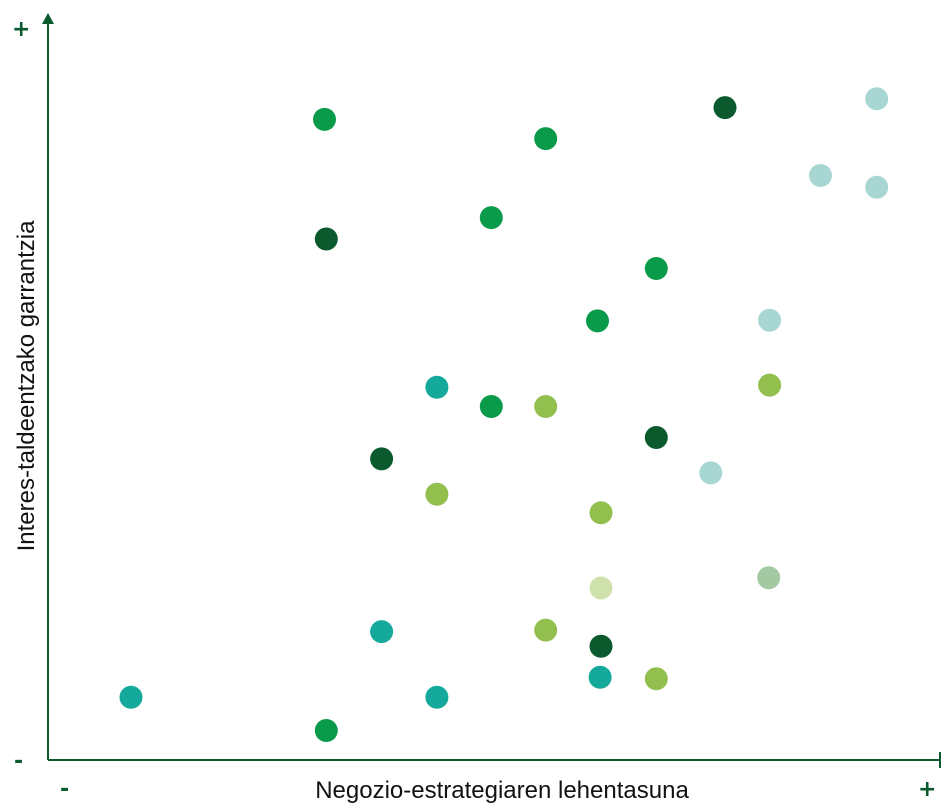  I want to click on y-axis-title: Interes-taldeentzako garrantzia, so click(26, 386).